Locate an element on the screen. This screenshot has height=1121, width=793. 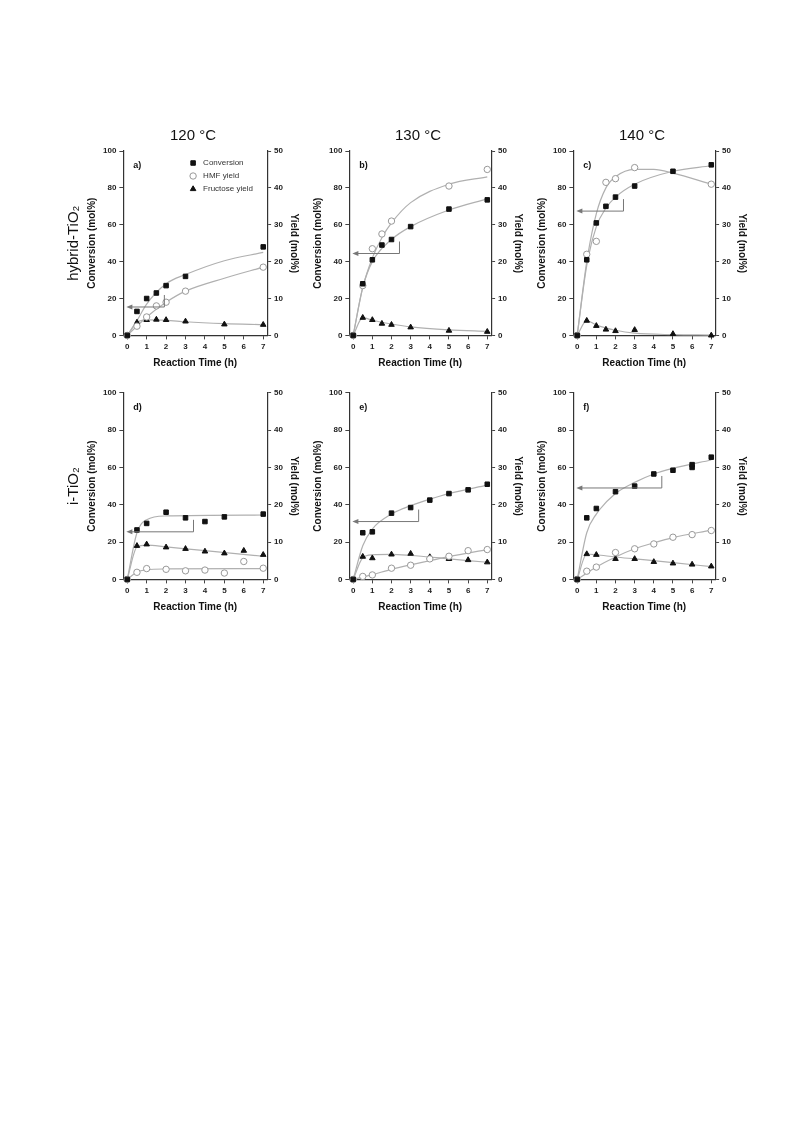
annotation: d) is located at coordinates (137, 406).